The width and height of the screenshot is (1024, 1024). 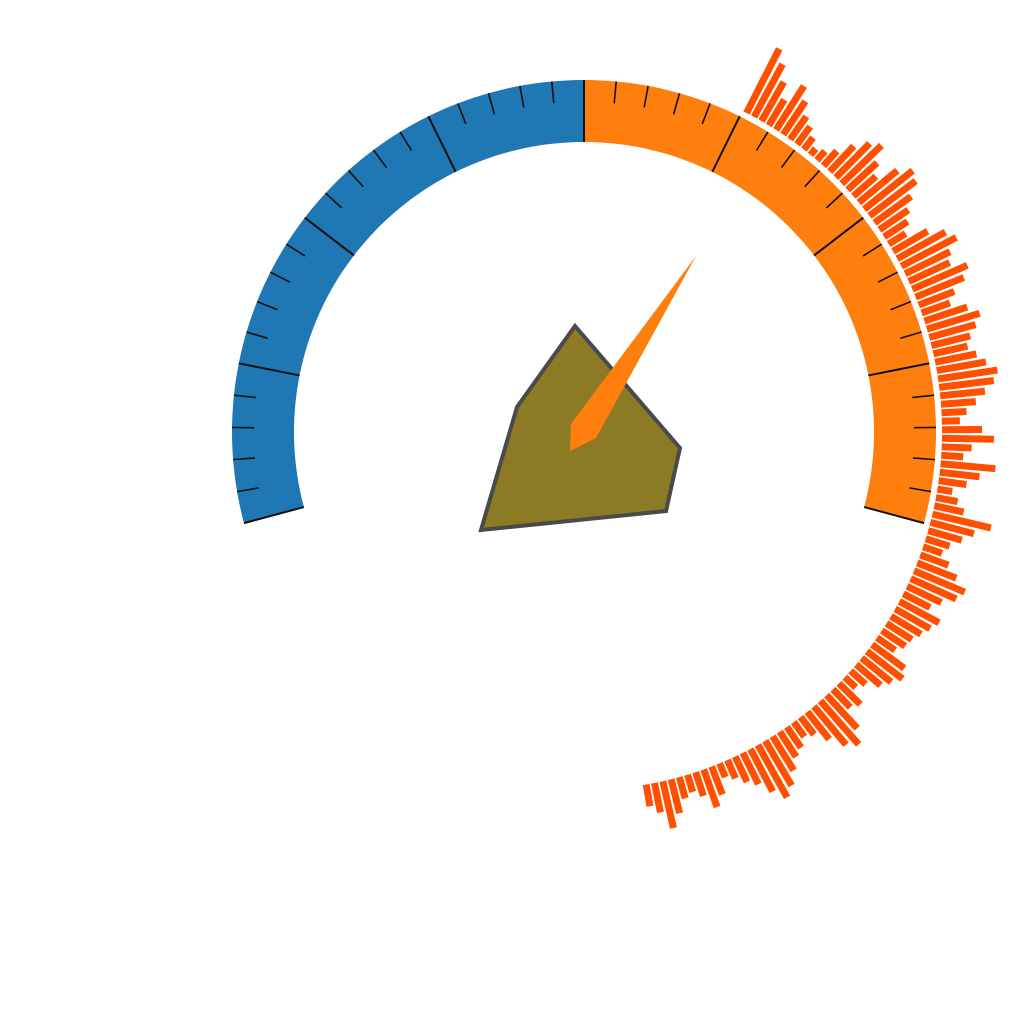 I want to click on gauge-needle, so click(x=633, y=353).